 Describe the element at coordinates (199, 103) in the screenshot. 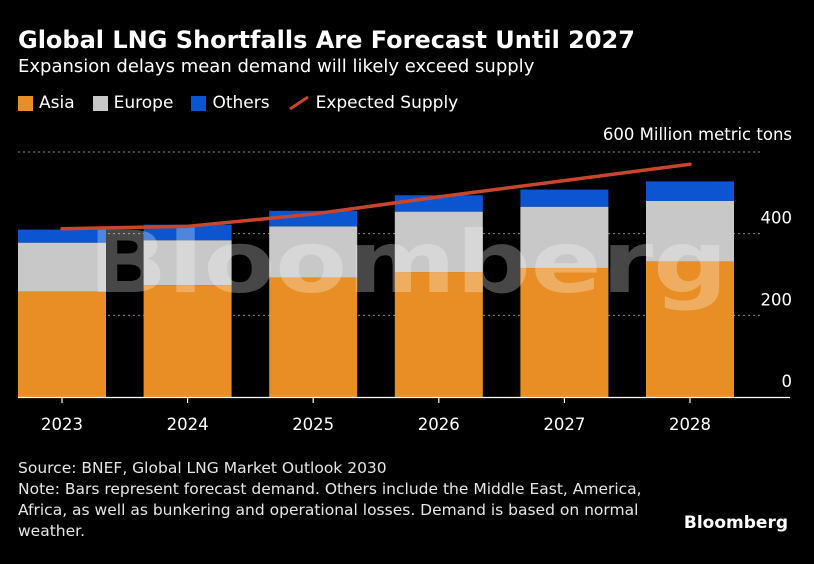

I see `legend-swatch-others` at that location.